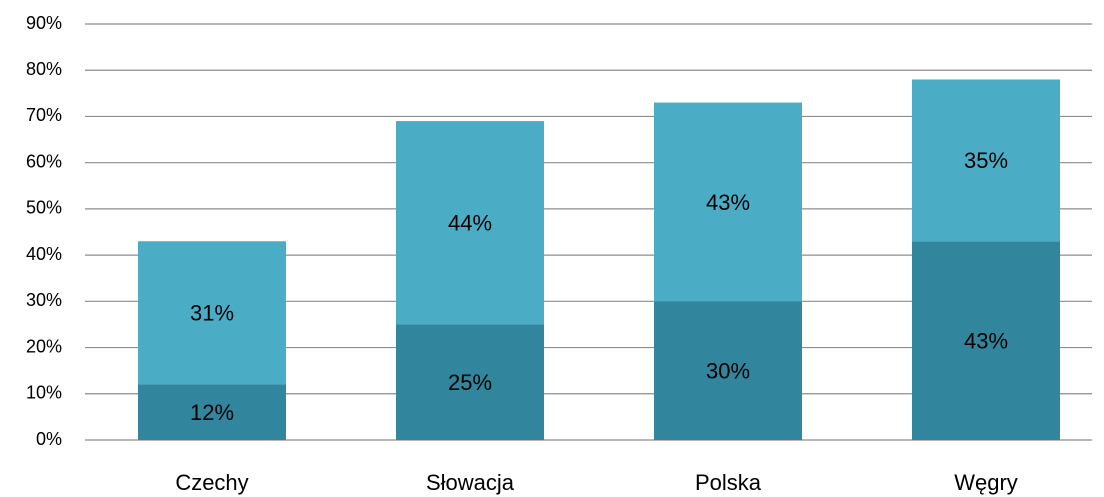  What do you see at coordinates (470, 482) in the screenshot?
I see `x-tick-label: Słowacja` at bounding box center [470, 482].